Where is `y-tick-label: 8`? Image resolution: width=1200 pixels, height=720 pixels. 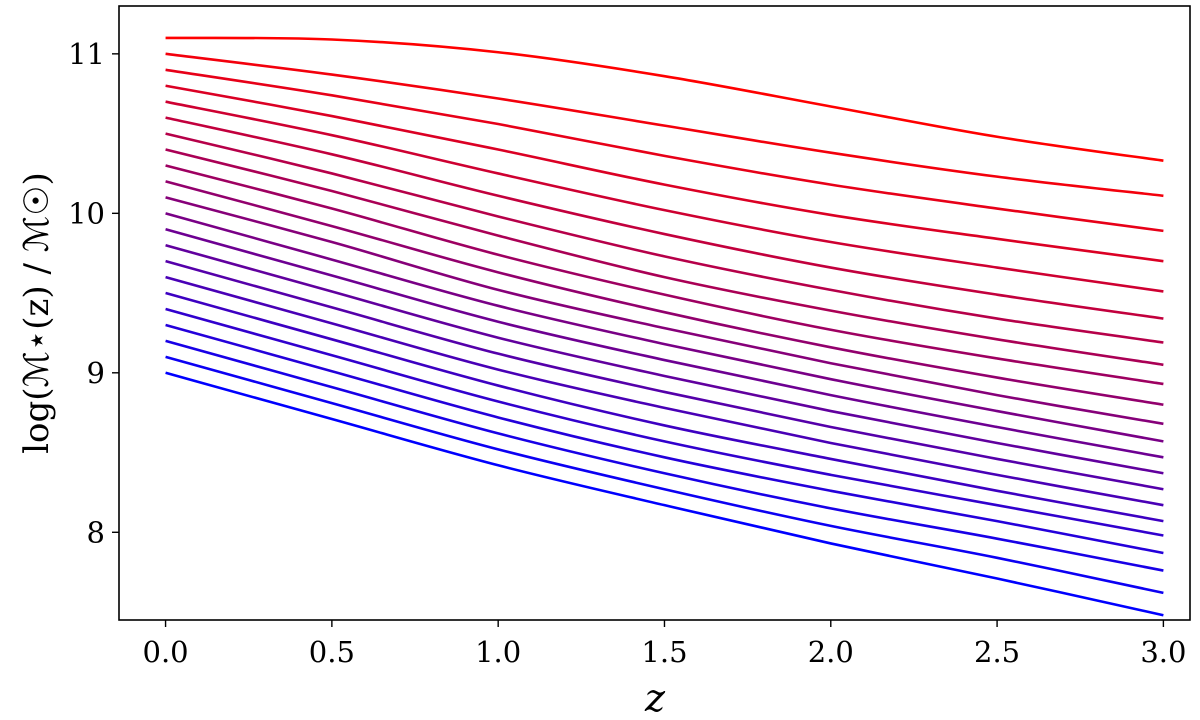 y-tick-label: 8 is located at coordinates (96, 532).